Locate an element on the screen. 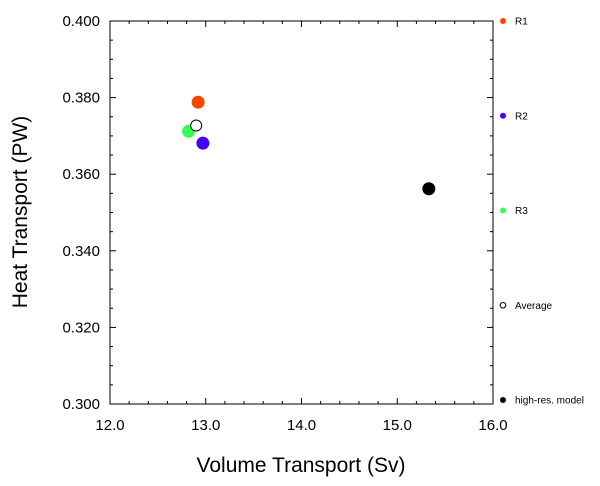 This screenshot has width=600, height=486. point-r1 is located at coordinates (198, 102).